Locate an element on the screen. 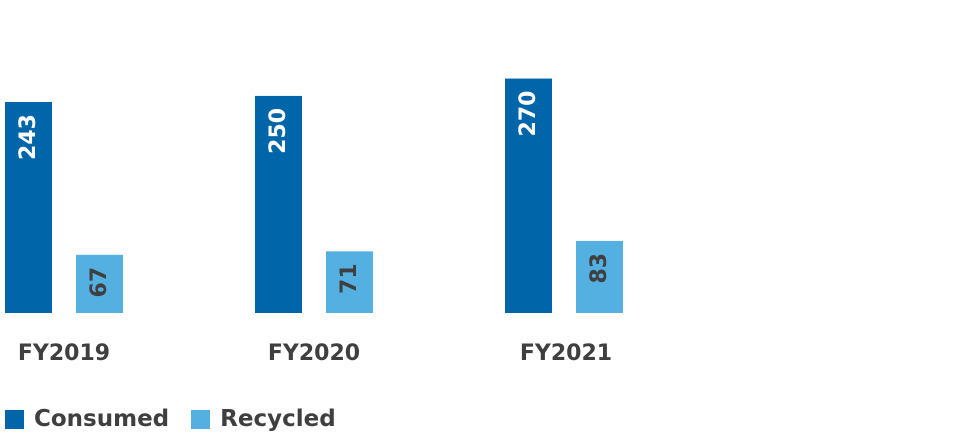  category-label-fy2020: FY2020 is located at coordinates (314, 353).